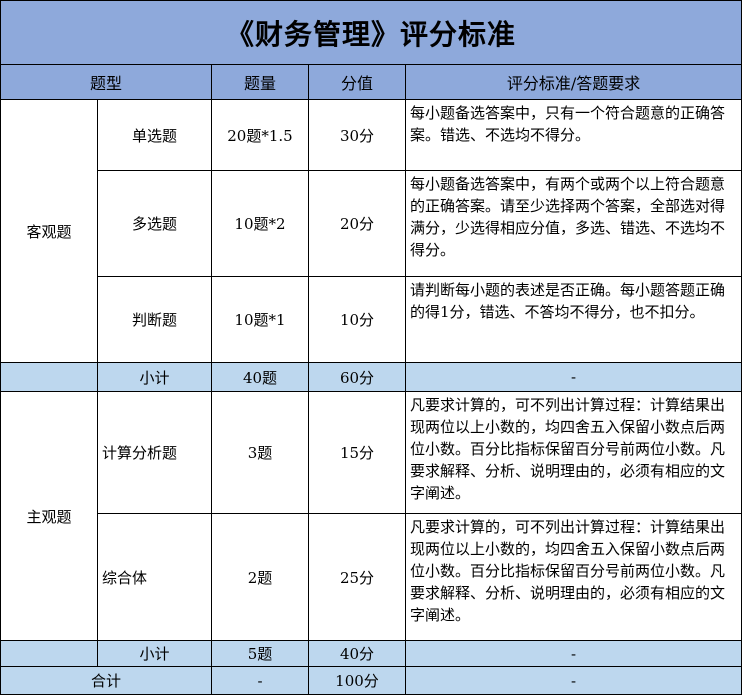  Describe the element at coordinates (573, 135) in the screenshot. I see `row-criteria: 每小题备选答案中，只有一个符合题意的正确答案。错选、不选均不得分。` at that location.